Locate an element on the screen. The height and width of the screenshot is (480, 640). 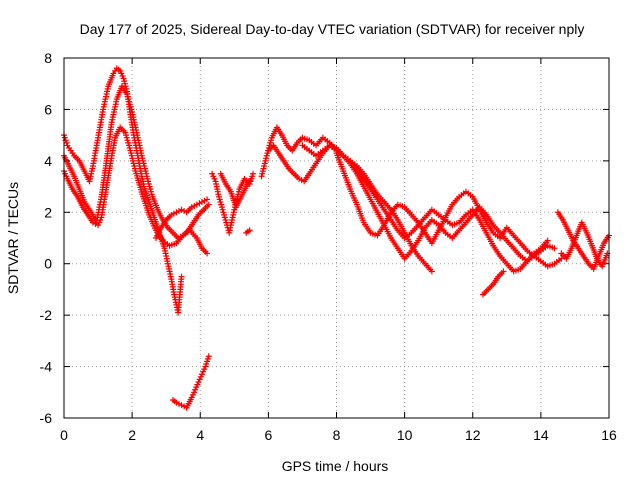
series-track-h is located at coordinates (248, 231).